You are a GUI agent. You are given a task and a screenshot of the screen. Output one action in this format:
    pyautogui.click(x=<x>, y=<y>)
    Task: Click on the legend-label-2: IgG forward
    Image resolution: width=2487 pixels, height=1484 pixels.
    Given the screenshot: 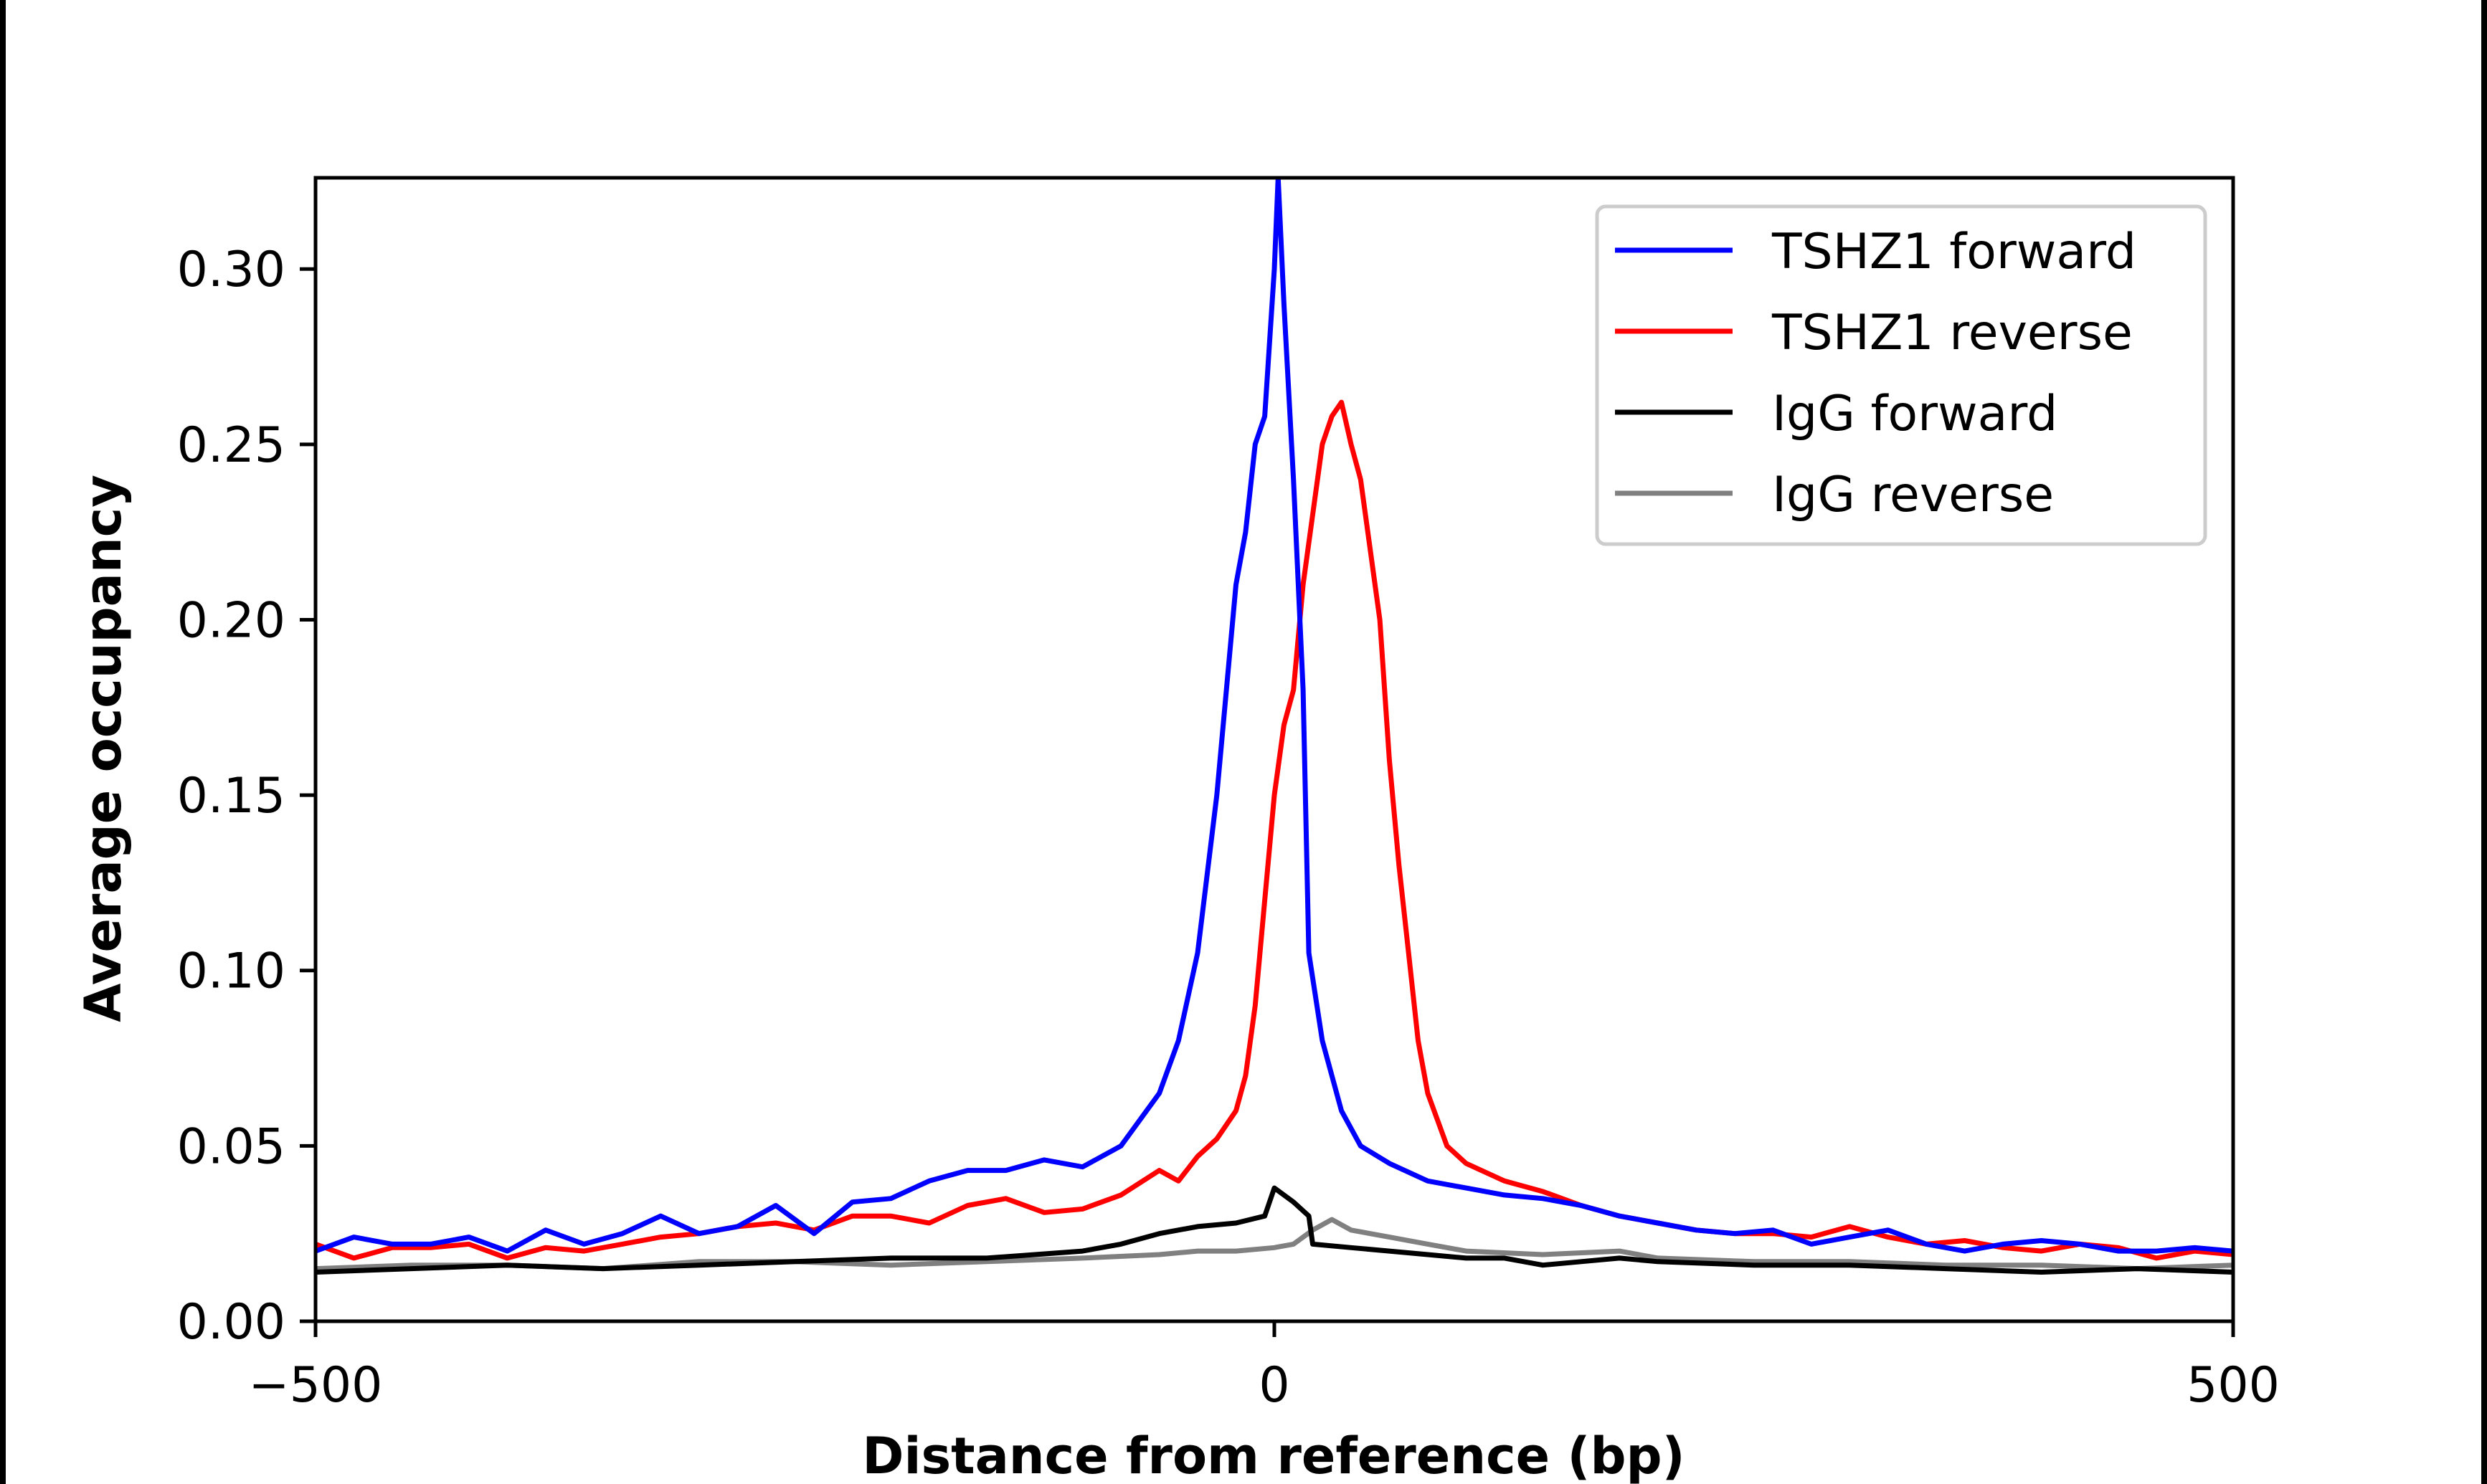 What is the action you would take?
    pyautogui.click(x=1914, y=414)
    